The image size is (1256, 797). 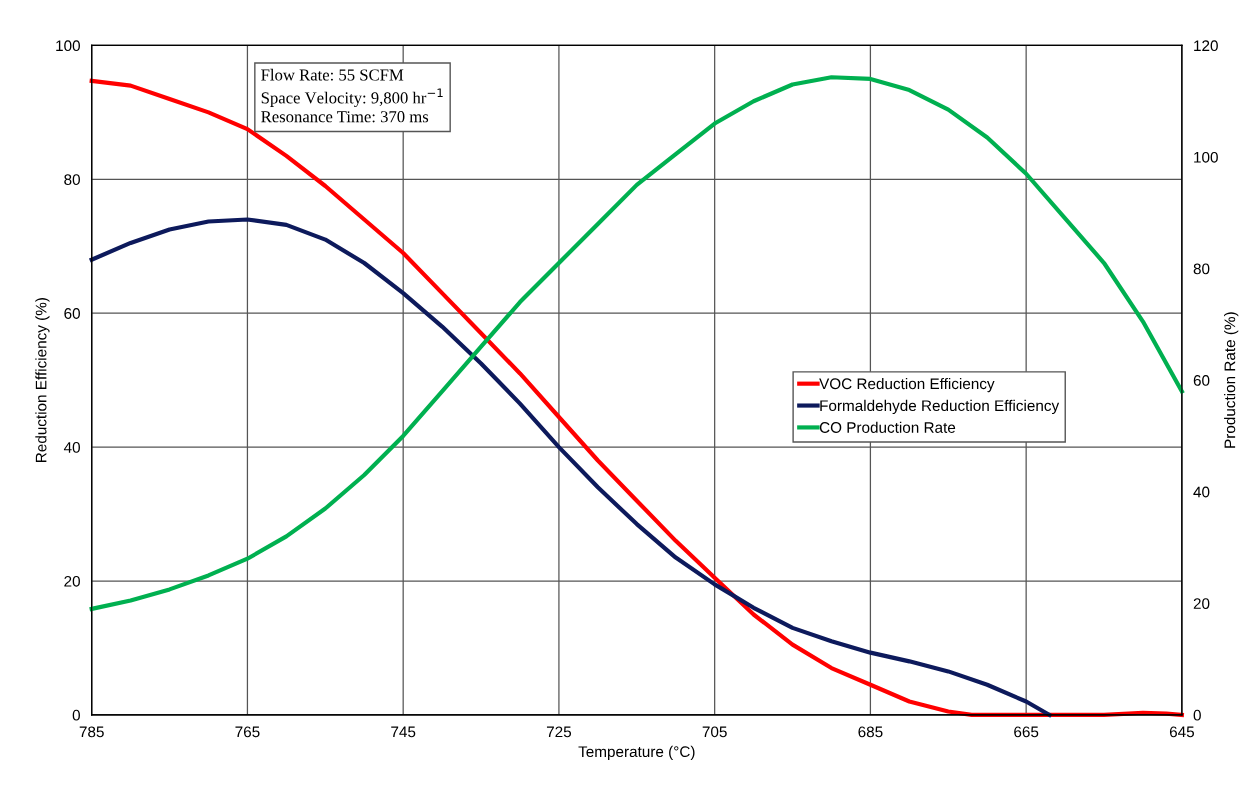 I want to click on legend-label: CO Production Rate, so click(x=887, y=427).